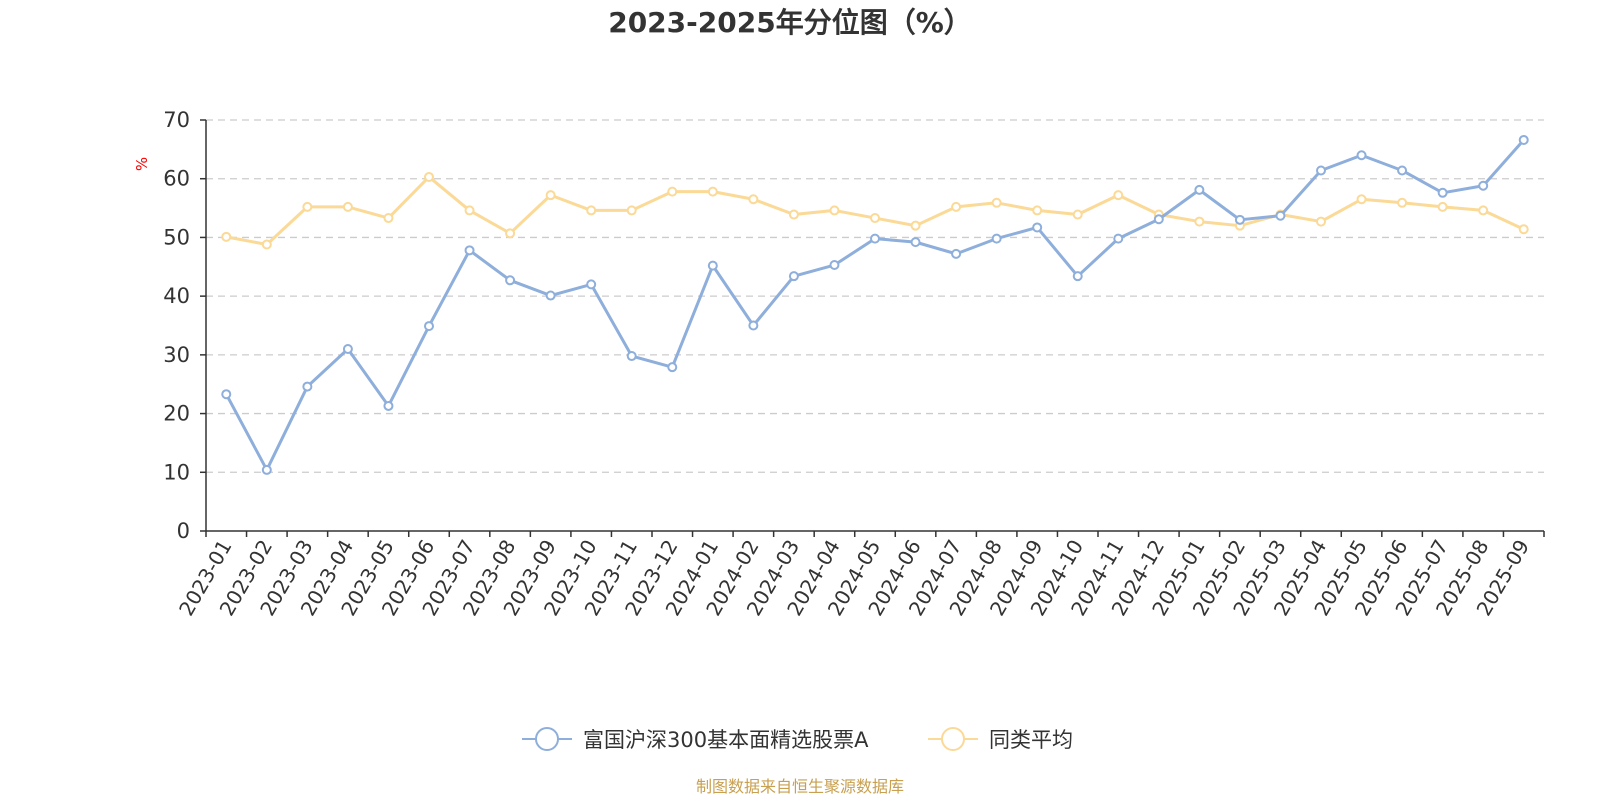 The width and height of the screenshot is (1600, 800). Describe the element at coordinates (790, 22) in the screenshot. I see `chart-title: 2023-2025年分位图（%）` at that location.